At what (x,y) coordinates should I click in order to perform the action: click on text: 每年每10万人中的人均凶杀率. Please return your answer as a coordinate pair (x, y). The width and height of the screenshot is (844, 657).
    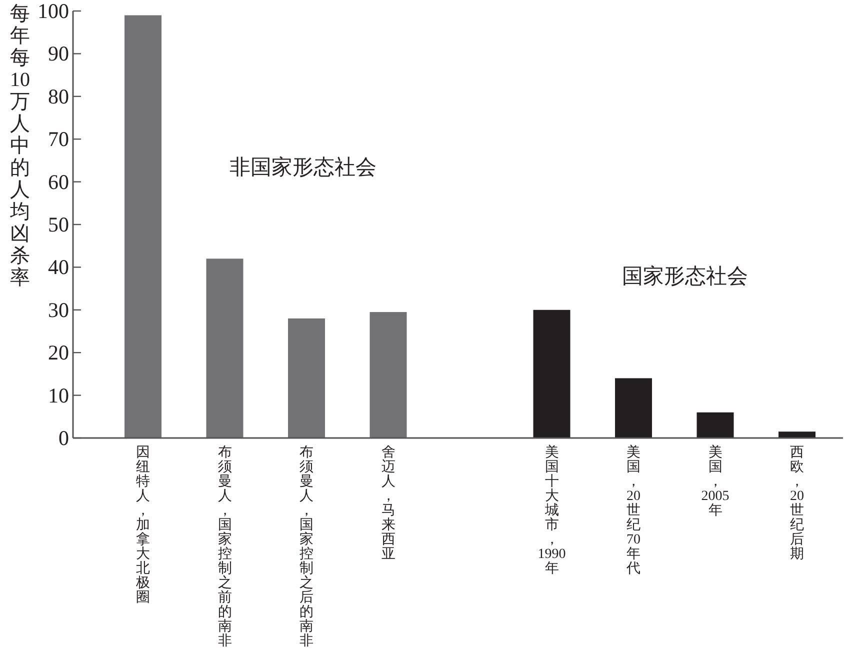
    Looking at the image, I should click on (20, 146).